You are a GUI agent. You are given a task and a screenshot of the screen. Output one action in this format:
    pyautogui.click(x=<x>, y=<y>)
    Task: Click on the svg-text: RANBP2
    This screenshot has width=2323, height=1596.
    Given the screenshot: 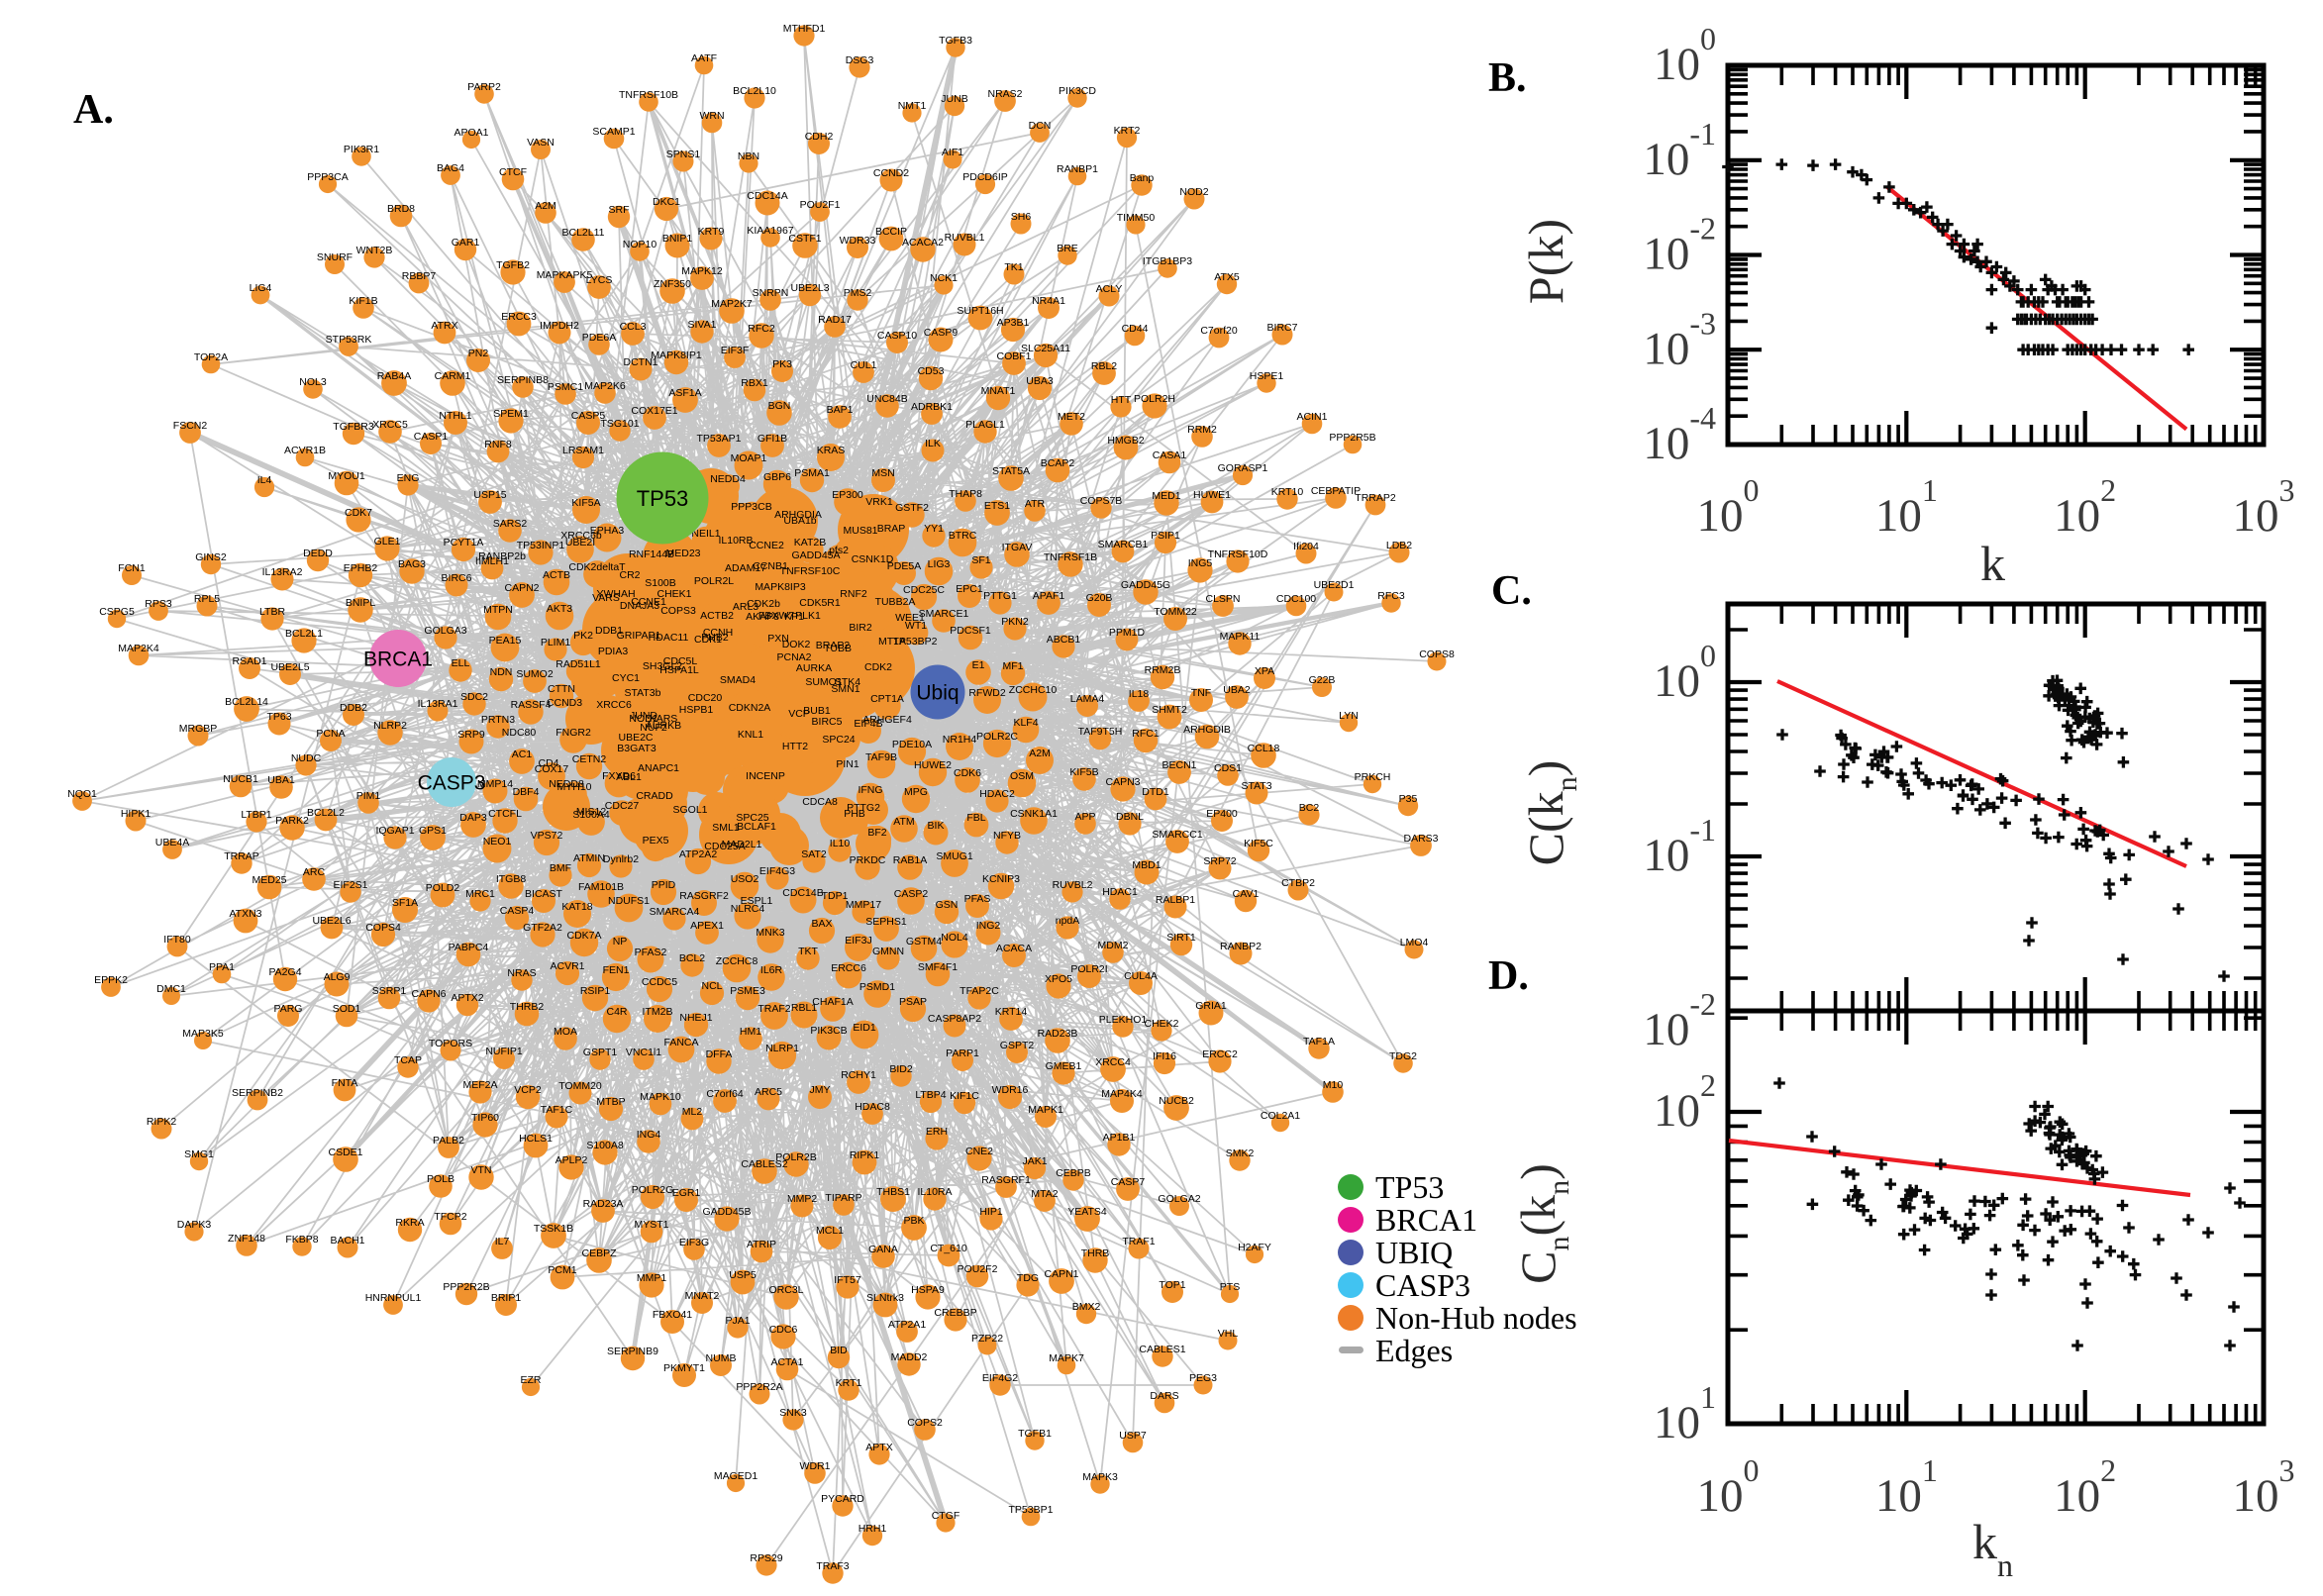 What is the action you would take?
    pyautogui.click(x=1241, y=947)
    